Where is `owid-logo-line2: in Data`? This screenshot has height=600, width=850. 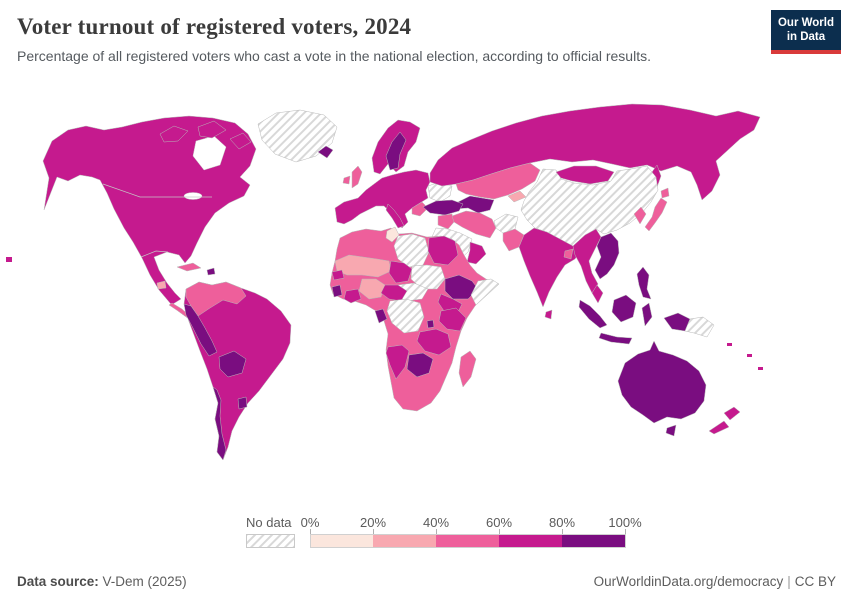
owid-logo-line2: in Data is located at coordinates (806, 37).